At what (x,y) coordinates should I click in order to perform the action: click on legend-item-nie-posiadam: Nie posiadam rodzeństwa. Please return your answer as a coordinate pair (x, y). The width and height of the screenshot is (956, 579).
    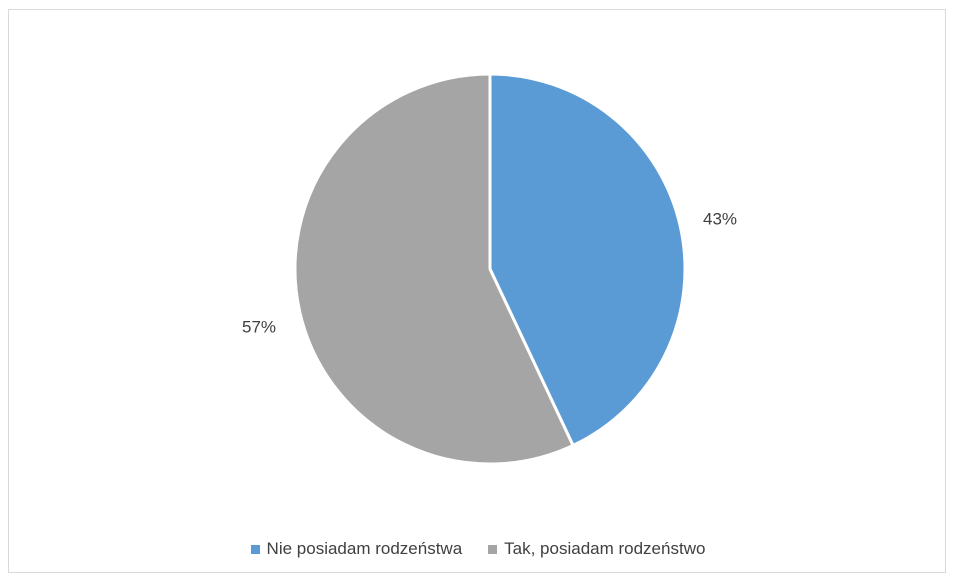
    Looking at the image, I should click on (356, 549).